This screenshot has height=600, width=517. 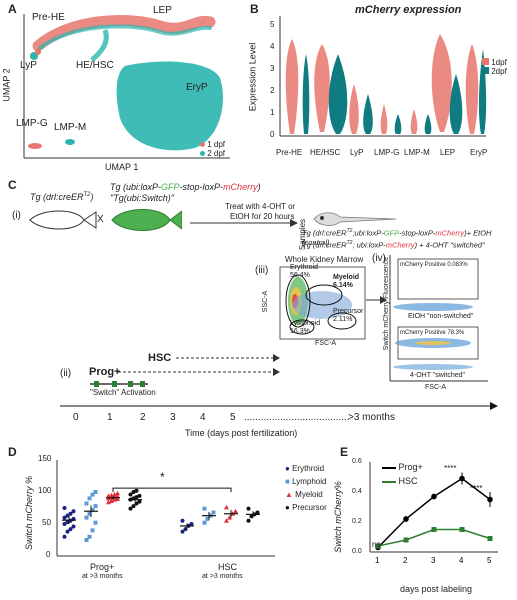 I want to click on cluster-lmp-m: LMP-M, so click(x=70, y=127).